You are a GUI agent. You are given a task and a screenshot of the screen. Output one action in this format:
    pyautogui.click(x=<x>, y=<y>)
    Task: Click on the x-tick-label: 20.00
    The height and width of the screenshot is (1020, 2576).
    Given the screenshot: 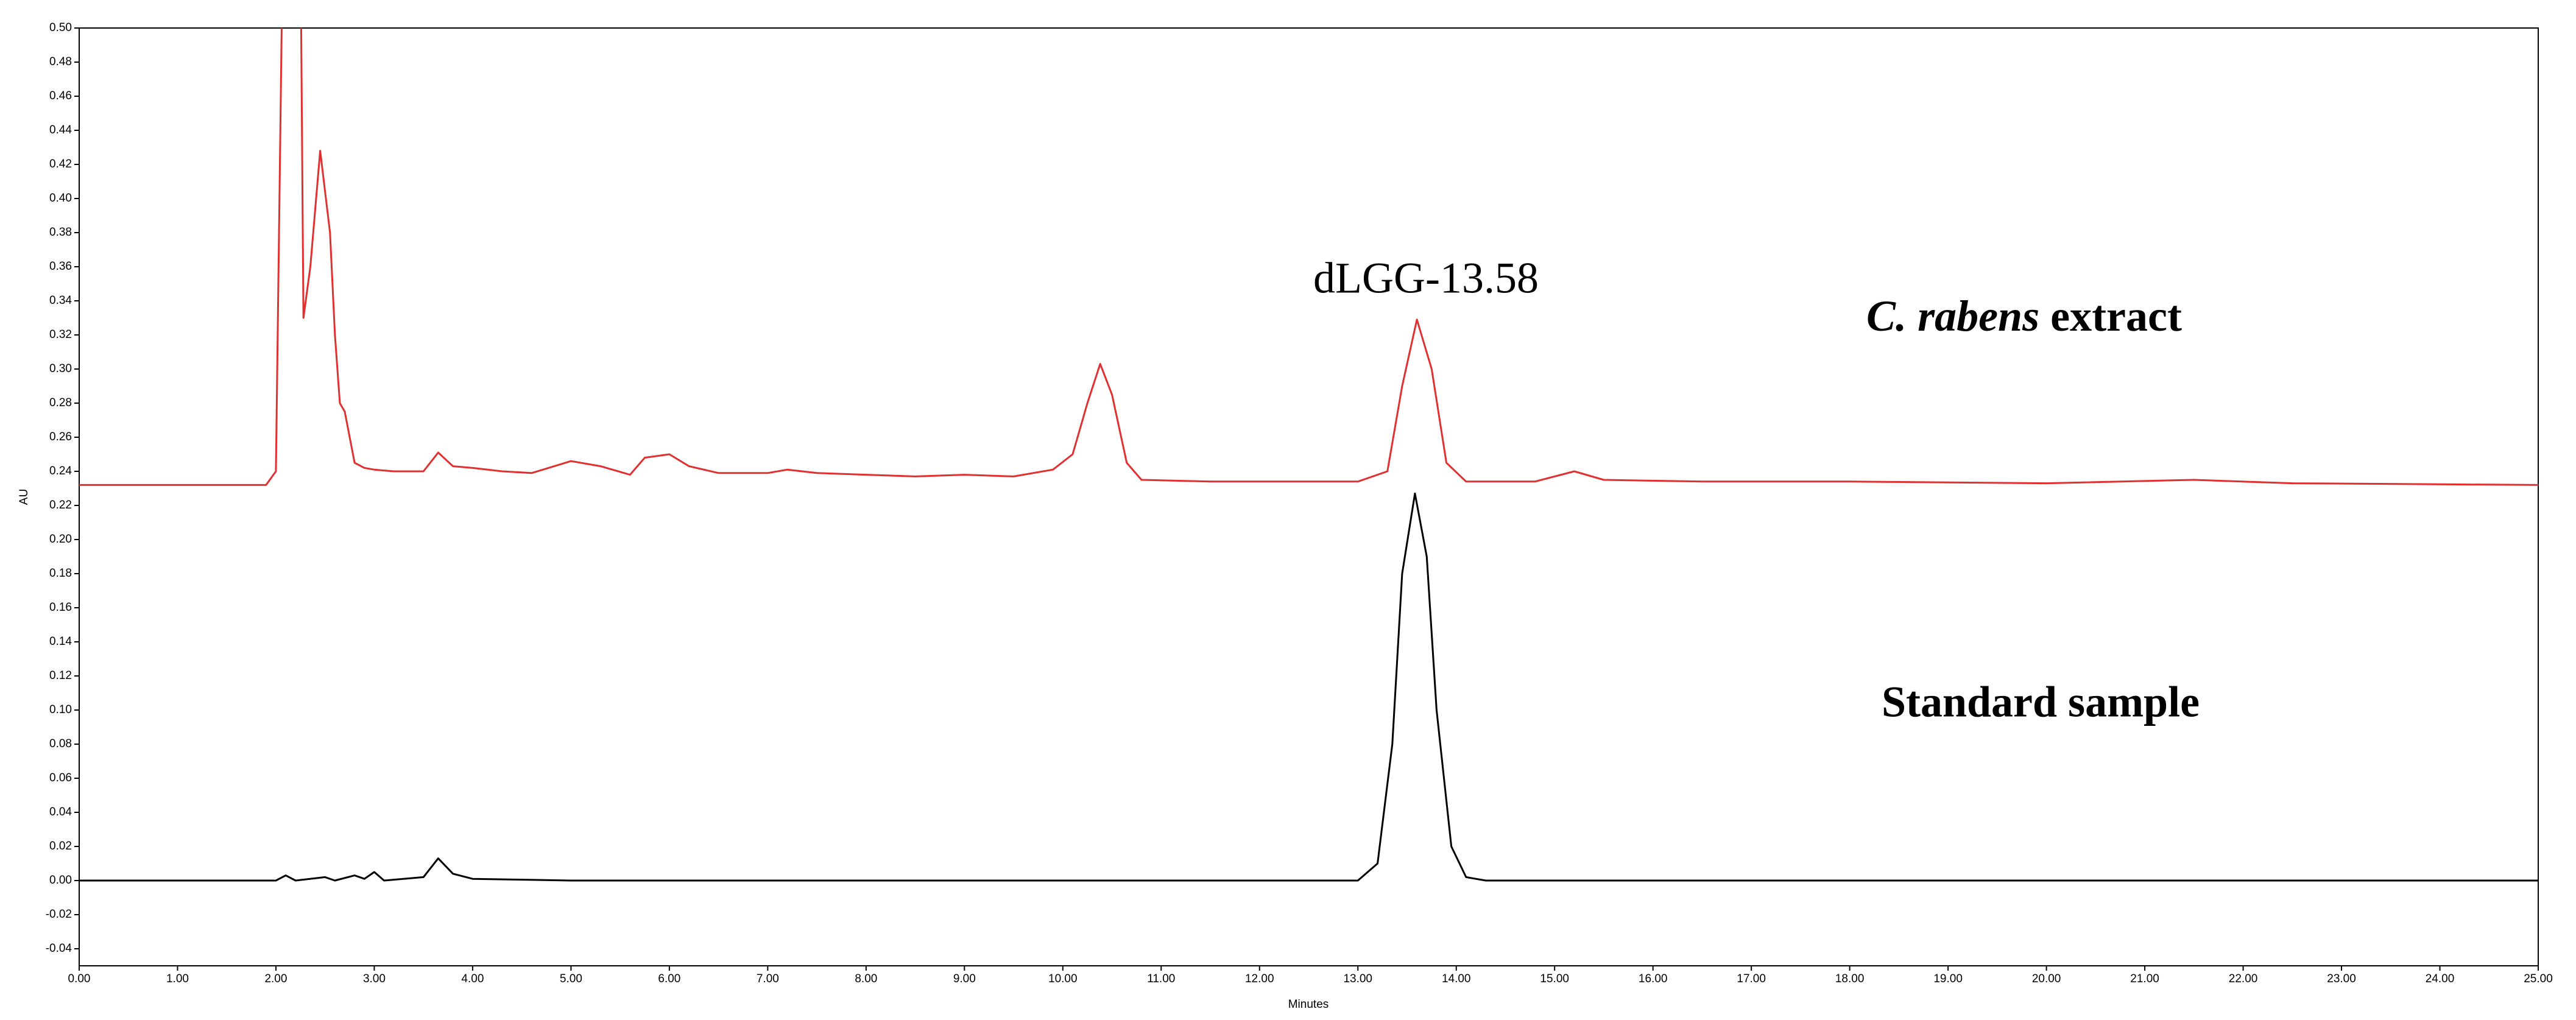 What is the action you would take?
    pyautogui.click(x=2047, y=979)
    